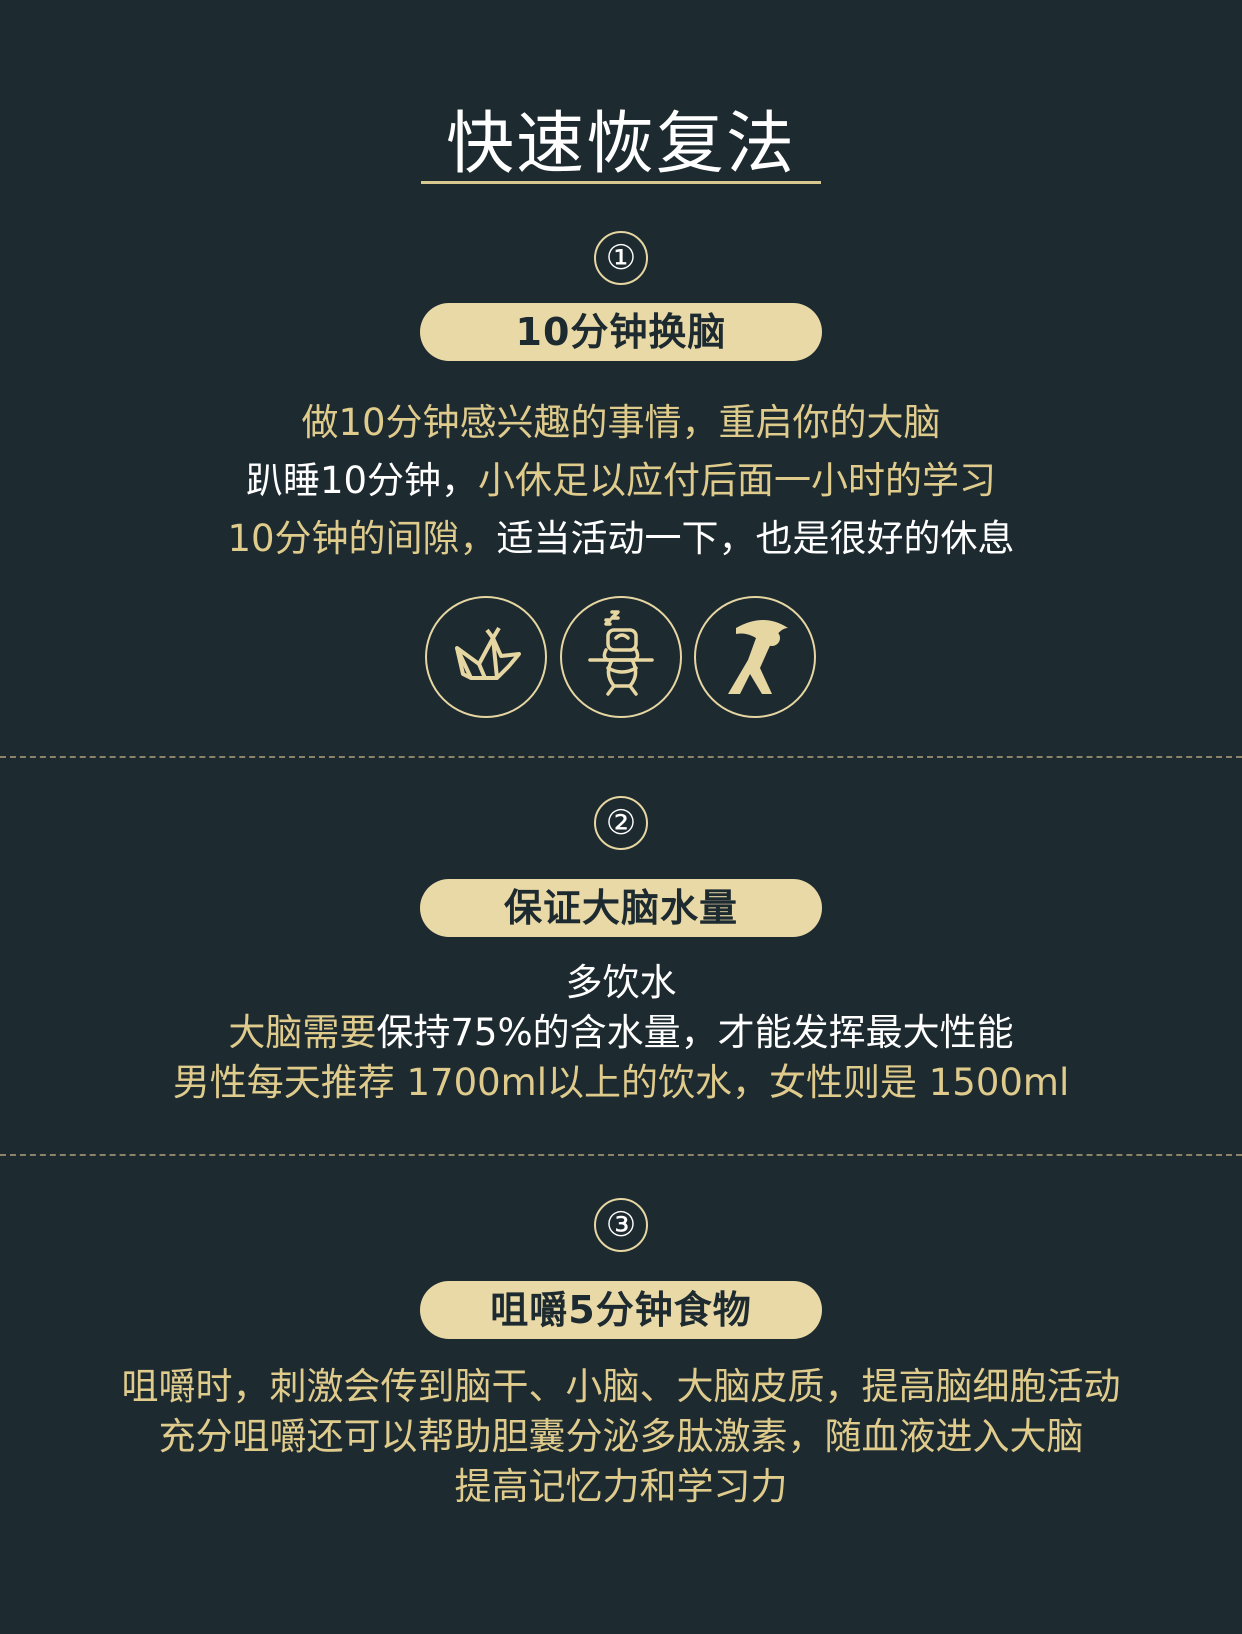  What do you see at coordinates (302, 1032) in the screenshot?
I see `text-segment: 大脑需要` at bounding box center [302, 1032].